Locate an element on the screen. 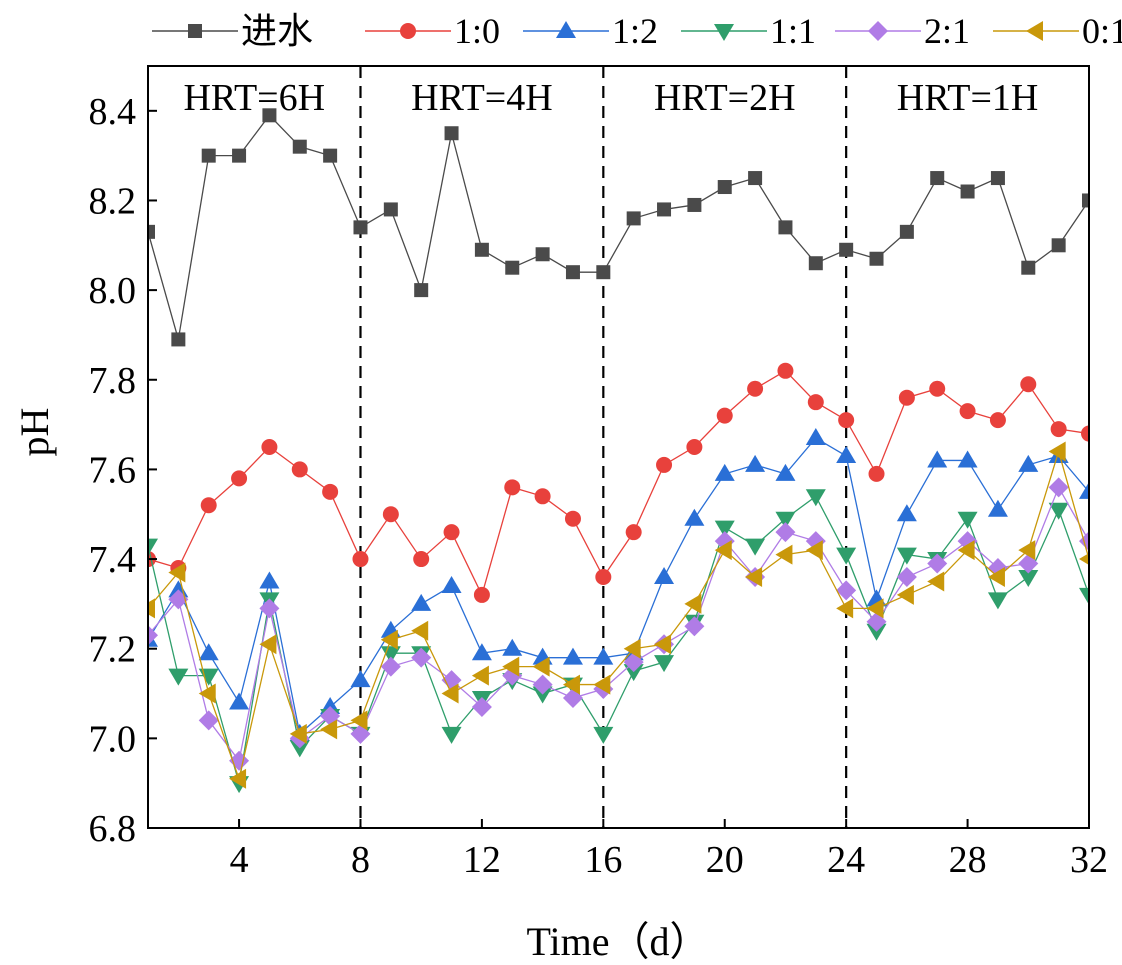 The height and width of the screenshot is (965, 1122). x-tick-label: 28 is located at coordinates (968, 860).